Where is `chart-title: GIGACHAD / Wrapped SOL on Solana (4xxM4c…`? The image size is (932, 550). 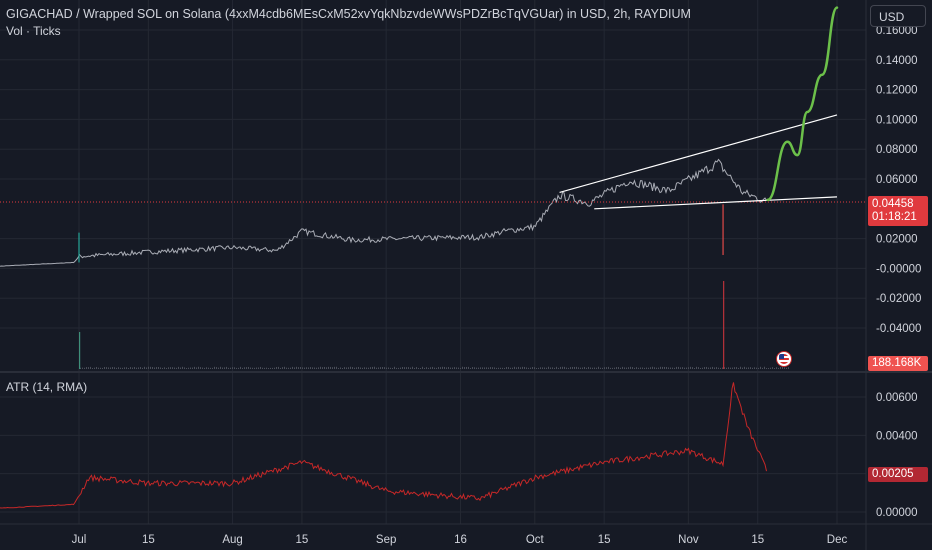 chart-title: GIGACHAD / Wrapped SOL on Solana (4xxM4c… is located at coordinates (348, 14).